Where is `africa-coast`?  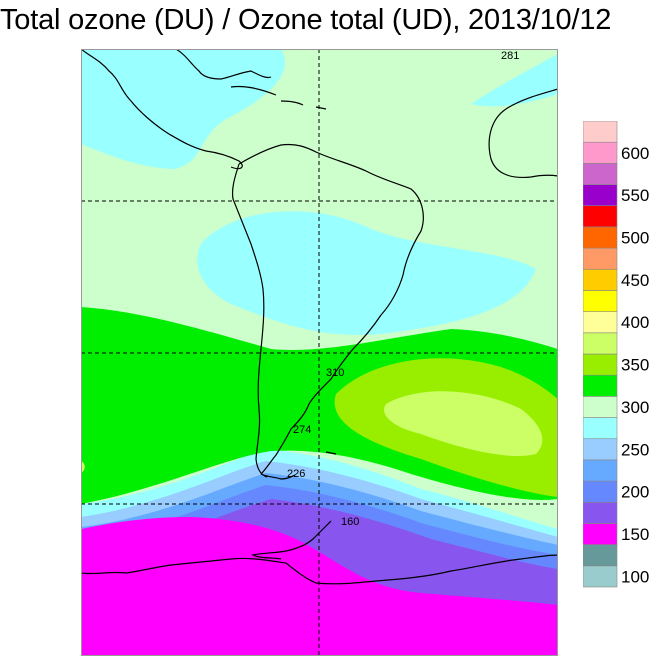
africa-coast is located at coordinates (523, 133).